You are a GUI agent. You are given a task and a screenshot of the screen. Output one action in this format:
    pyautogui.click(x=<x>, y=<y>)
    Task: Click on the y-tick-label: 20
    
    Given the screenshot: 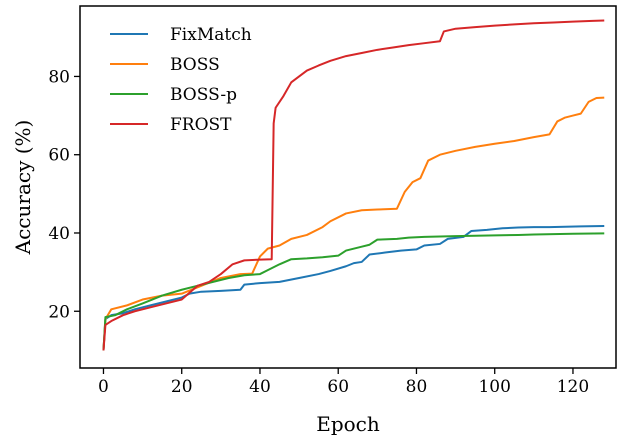 What is the action you would take?
    pyautogui.click(x=59, y=312)
    